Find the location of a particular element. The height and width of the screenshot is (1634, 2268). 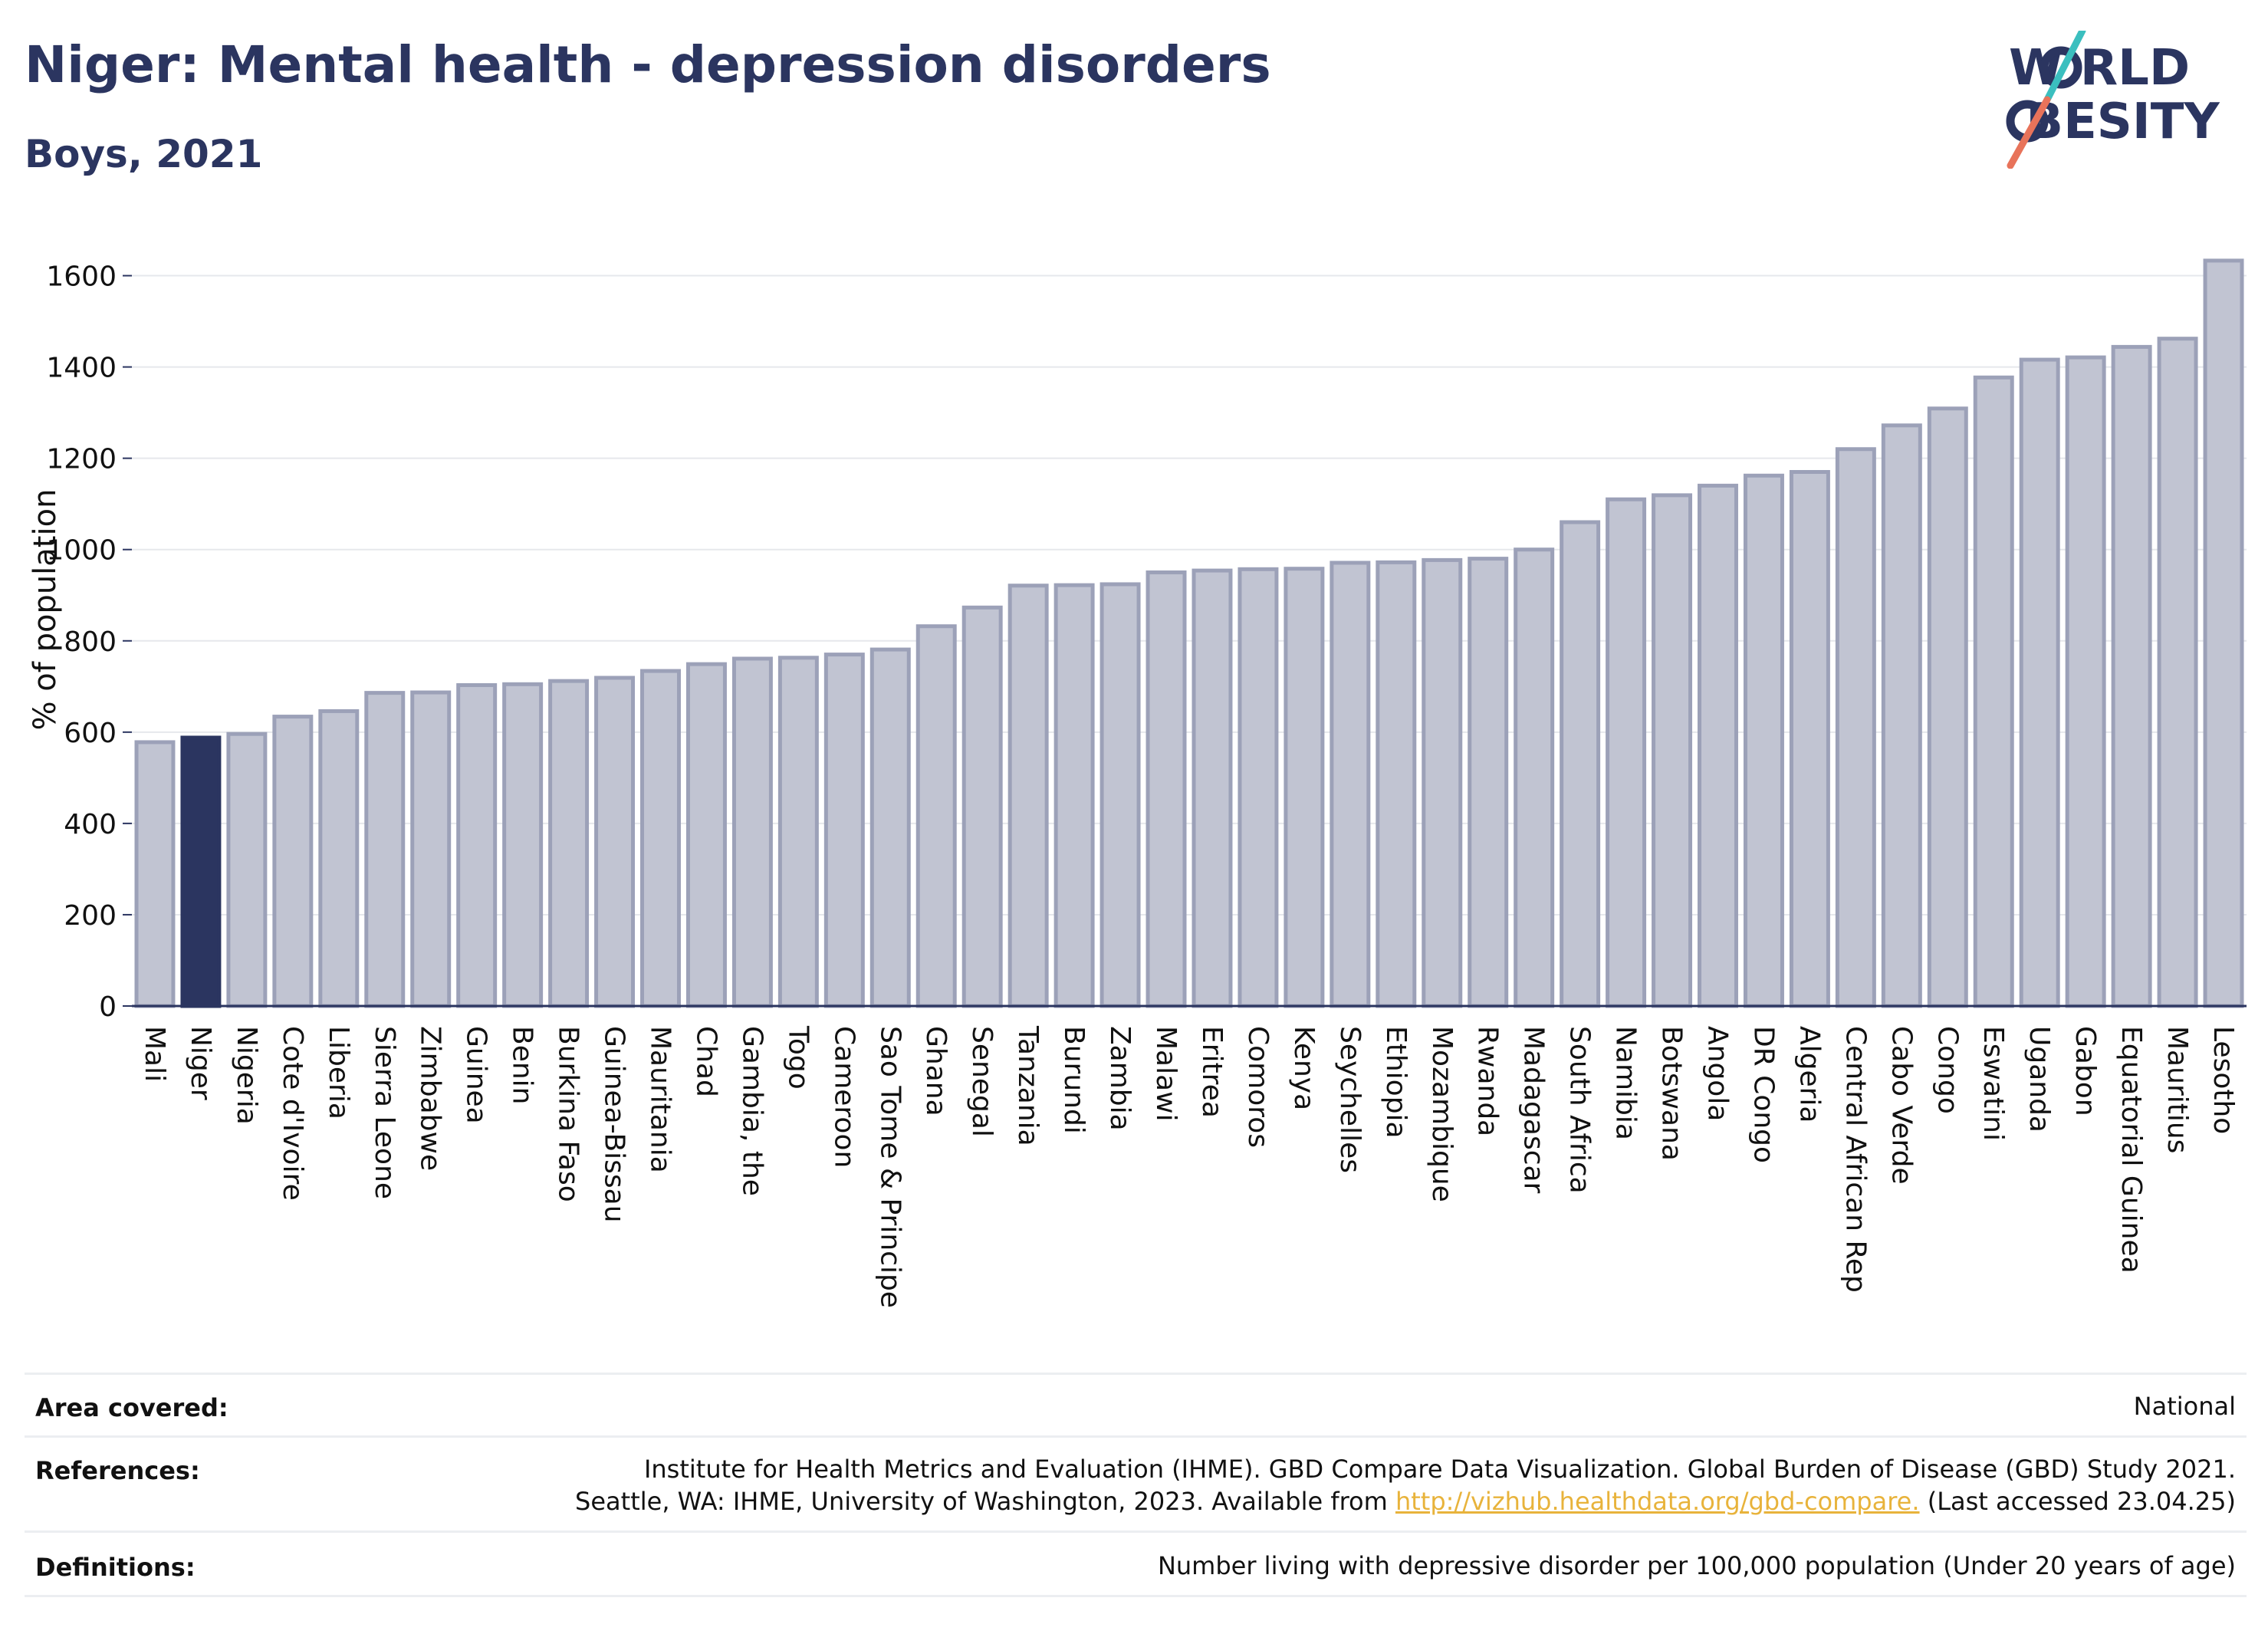

bar-sierra-leone is located at coordinates (385, 849).